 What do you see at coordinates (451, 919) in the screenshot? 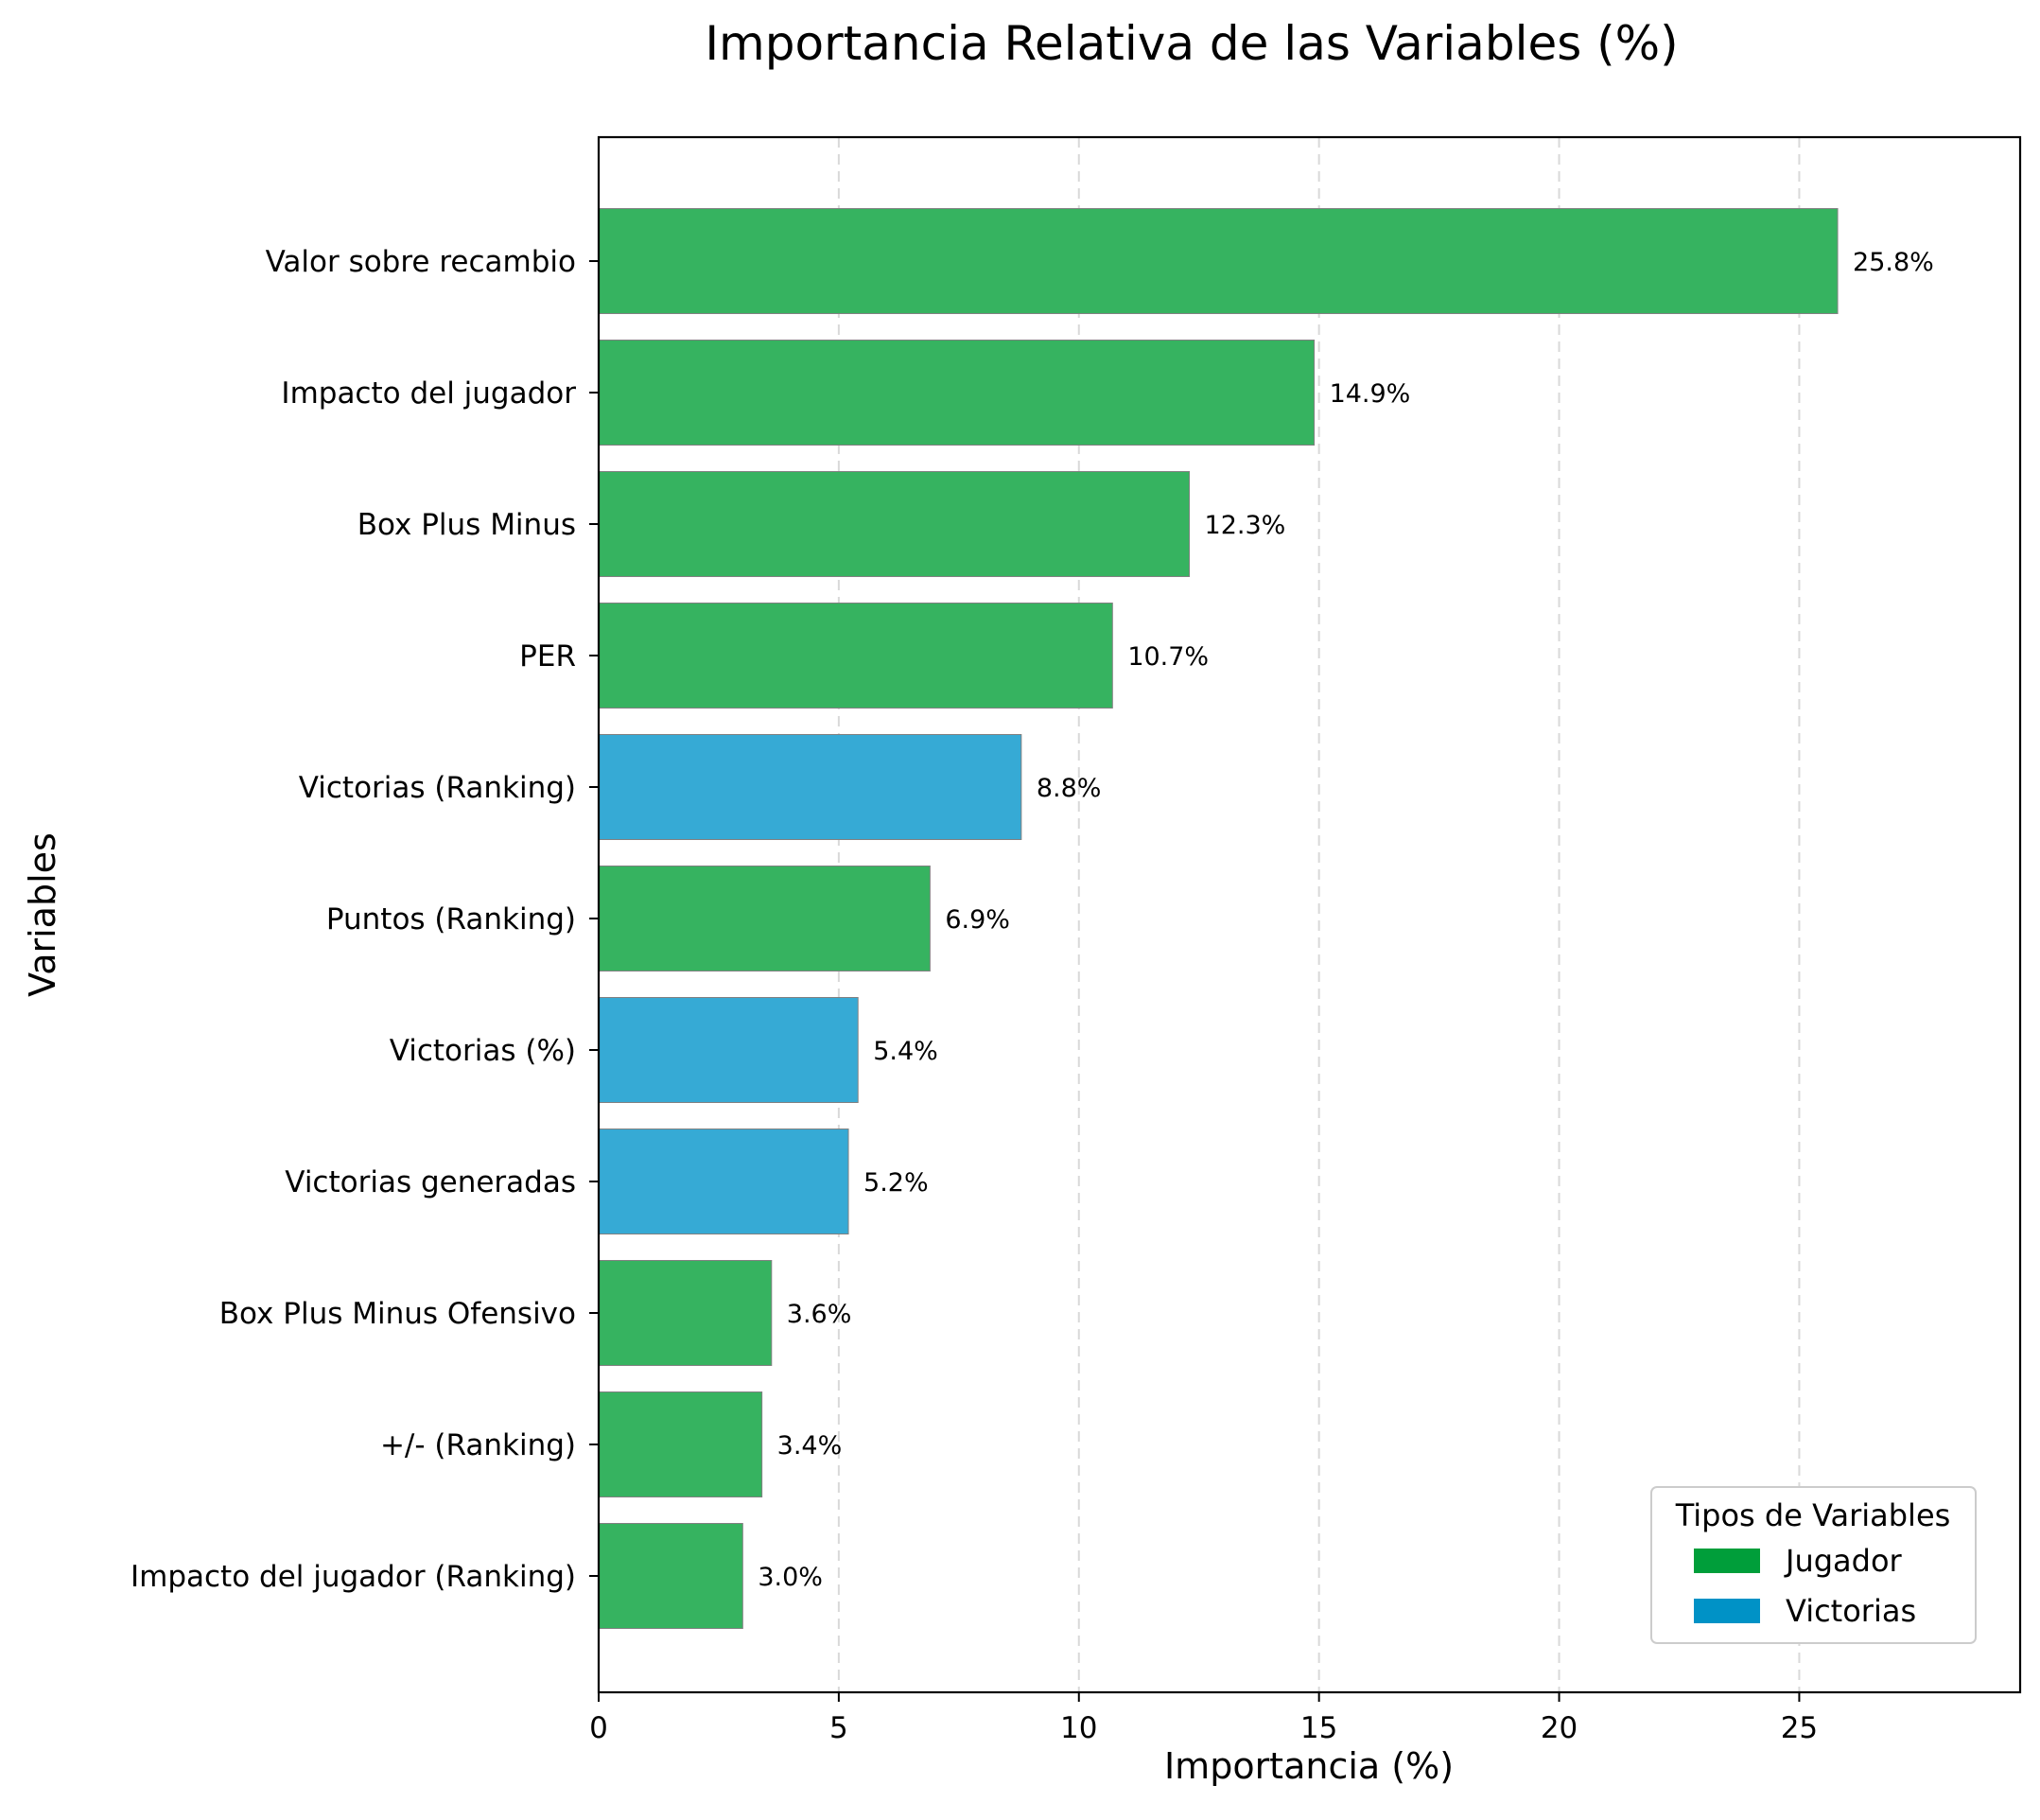
I see `y-tick-label: Puntos (Ranking)` at bounding box center [451, 919].